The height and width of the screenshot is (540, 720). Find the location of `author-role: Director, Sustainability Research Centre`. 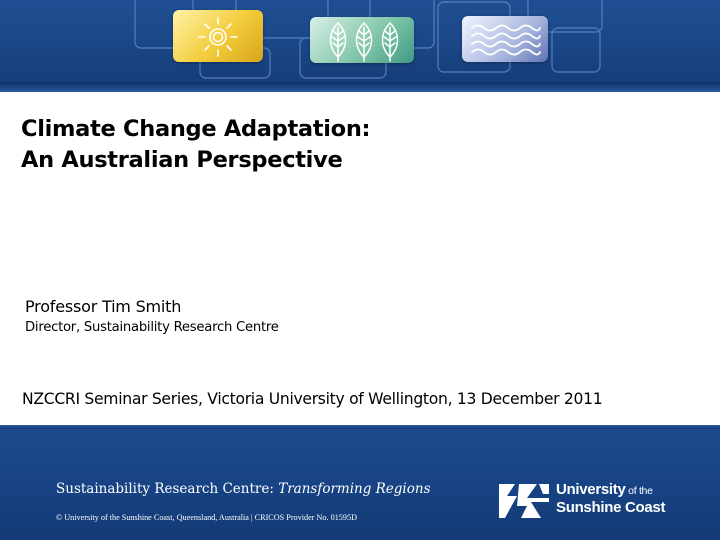

author-role: Director, Sustainability Research Centre is located at coordinates (152, 327).